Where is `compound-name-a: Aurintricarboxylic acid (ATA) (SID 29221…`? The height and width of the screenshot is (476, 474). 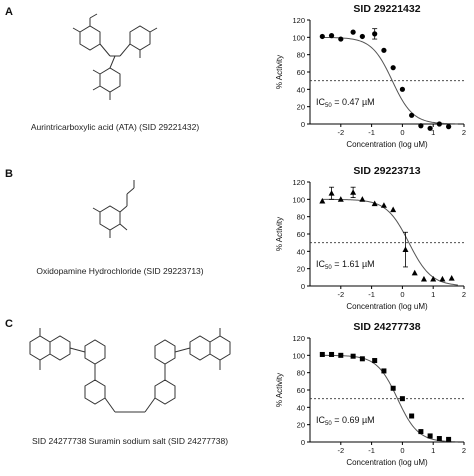 compound-name-a: Aurintricarboxylic acid (ATA) (SID 29221… is located at coordinates (115, 127).